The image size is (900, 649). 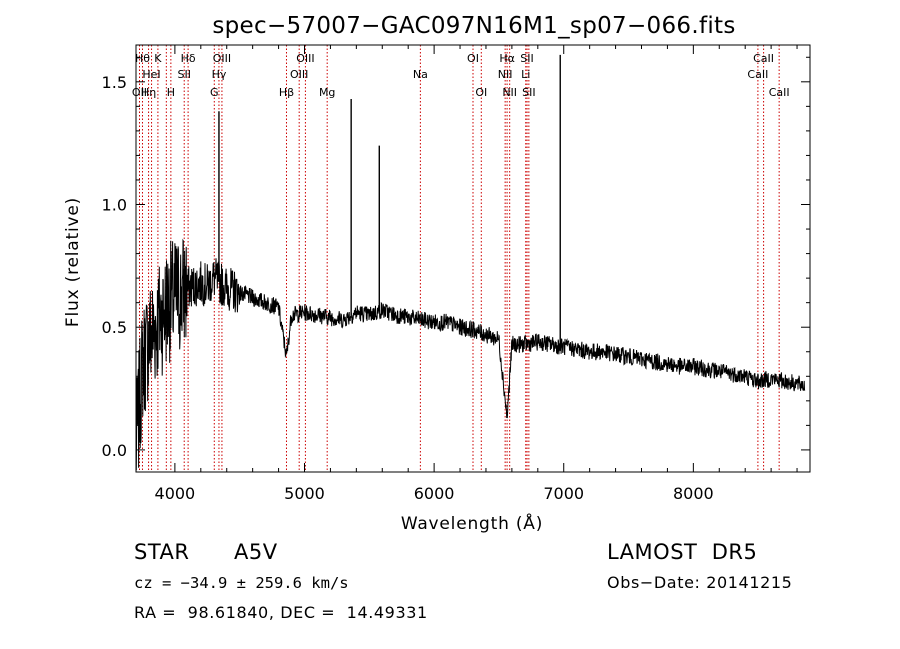 What do you see at coordinates (256, 552) in the screenshot?
I see `spectral-subclass: A5V` at bounding box center [256, 552].